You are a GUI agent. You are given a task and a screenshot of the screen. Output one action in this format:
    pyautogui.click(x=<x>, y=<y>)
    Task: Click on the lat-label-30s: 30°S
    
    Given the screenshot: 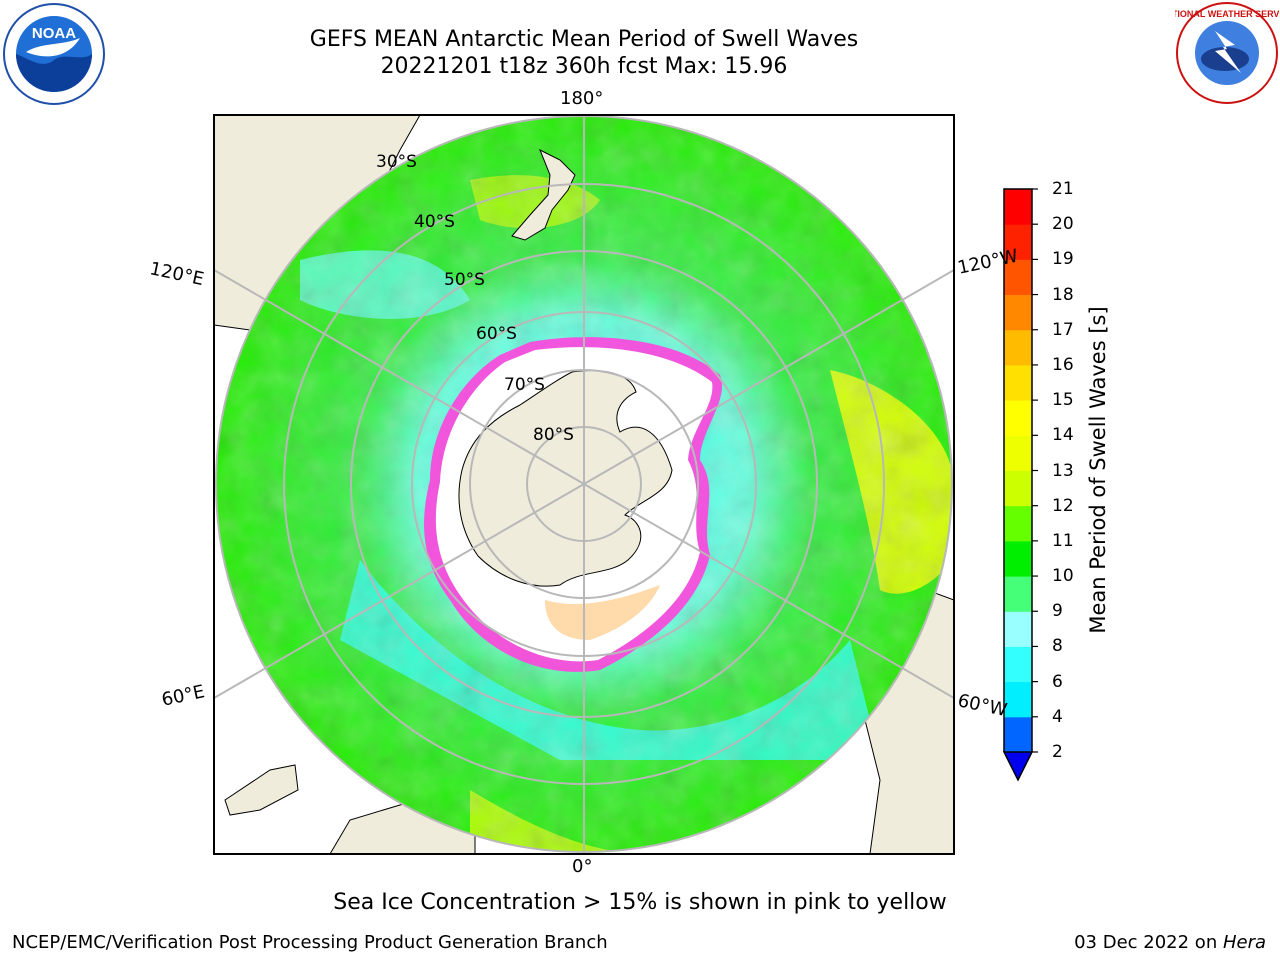 What is the action you would take?
    pyautogui.click(x=396, y=162)
    